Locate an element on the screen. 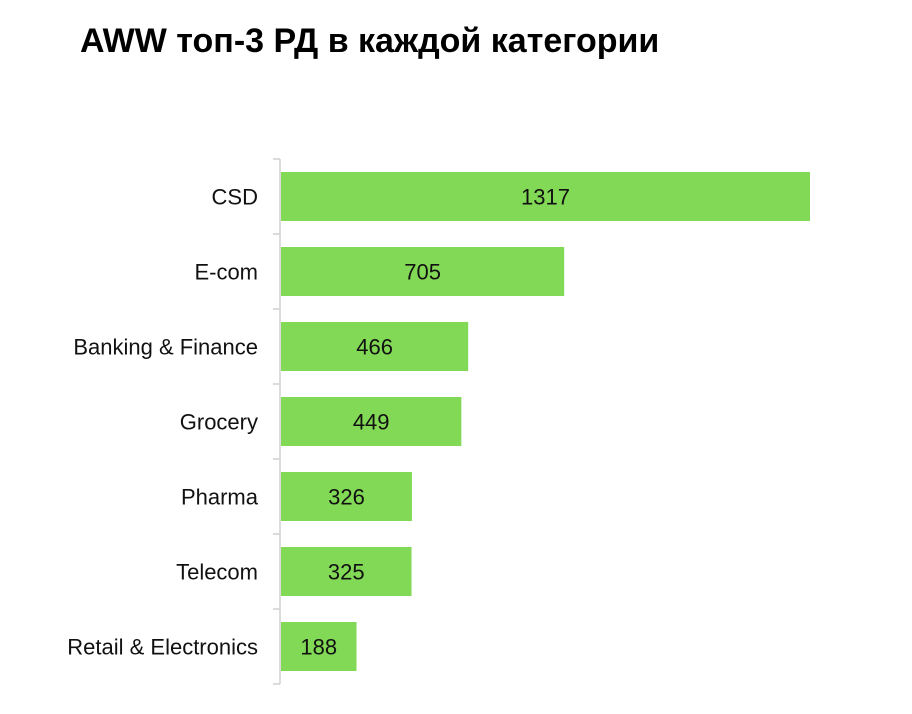  bar-telecom is located at coordinates (346, 571).